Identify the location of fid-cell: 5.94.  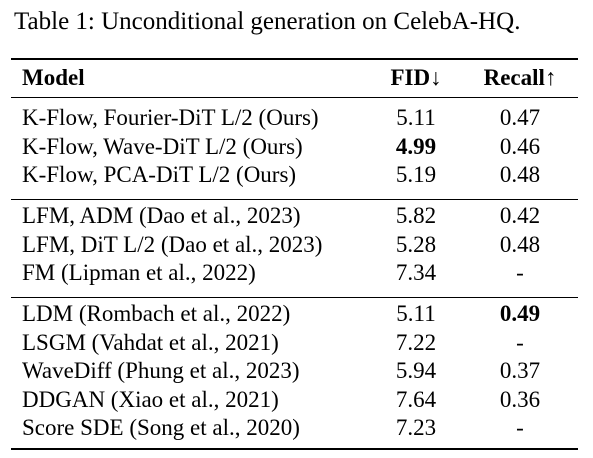
(416, 371).